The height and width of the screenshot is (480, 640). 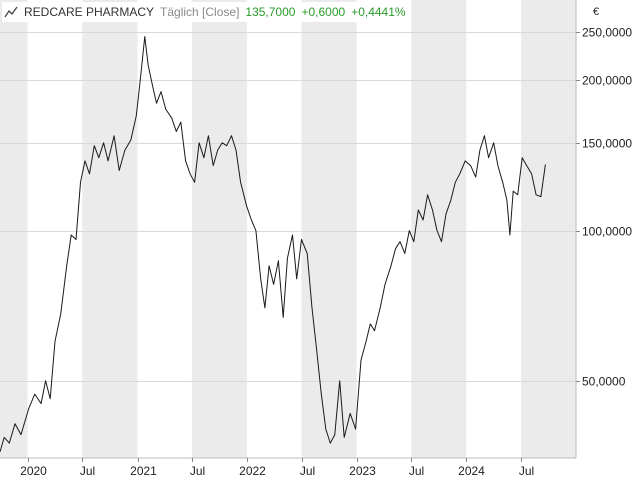 I want to click on y-tick-label: 100,0000, so click(x=607, y=232).